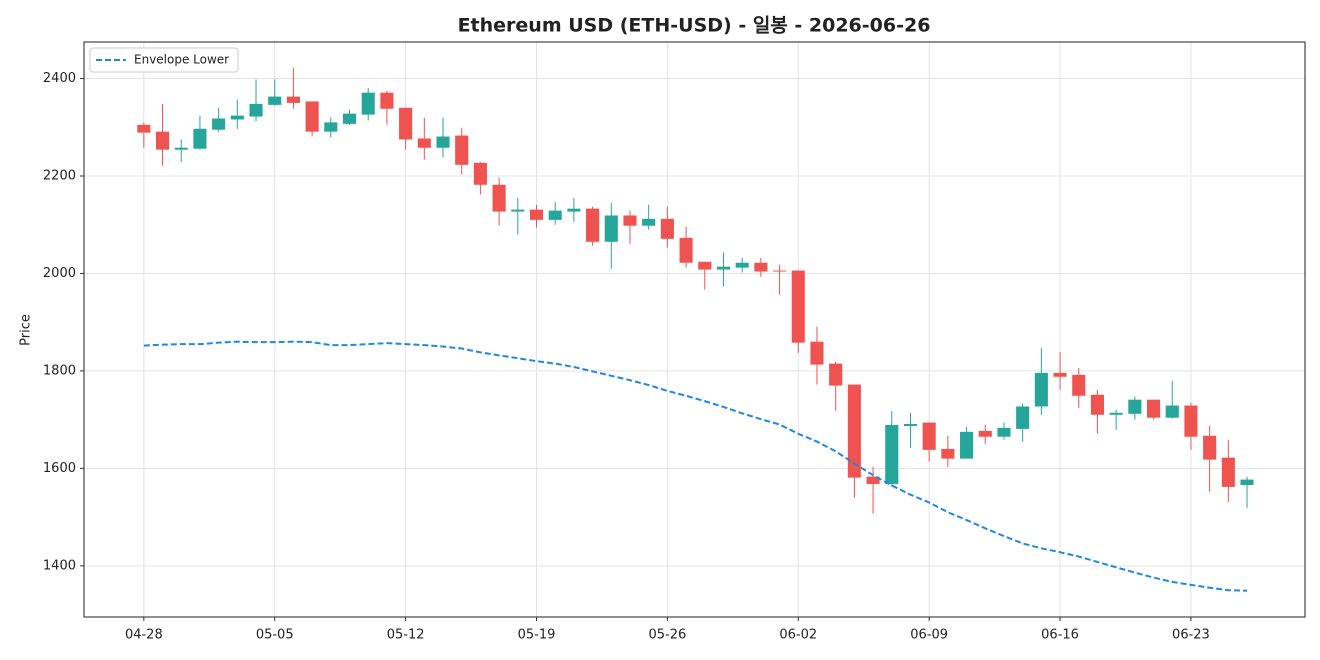 The width and height of the screenshot is (1320, 660). I want to click on x-tick-label: 05-19, so click(537, 635).